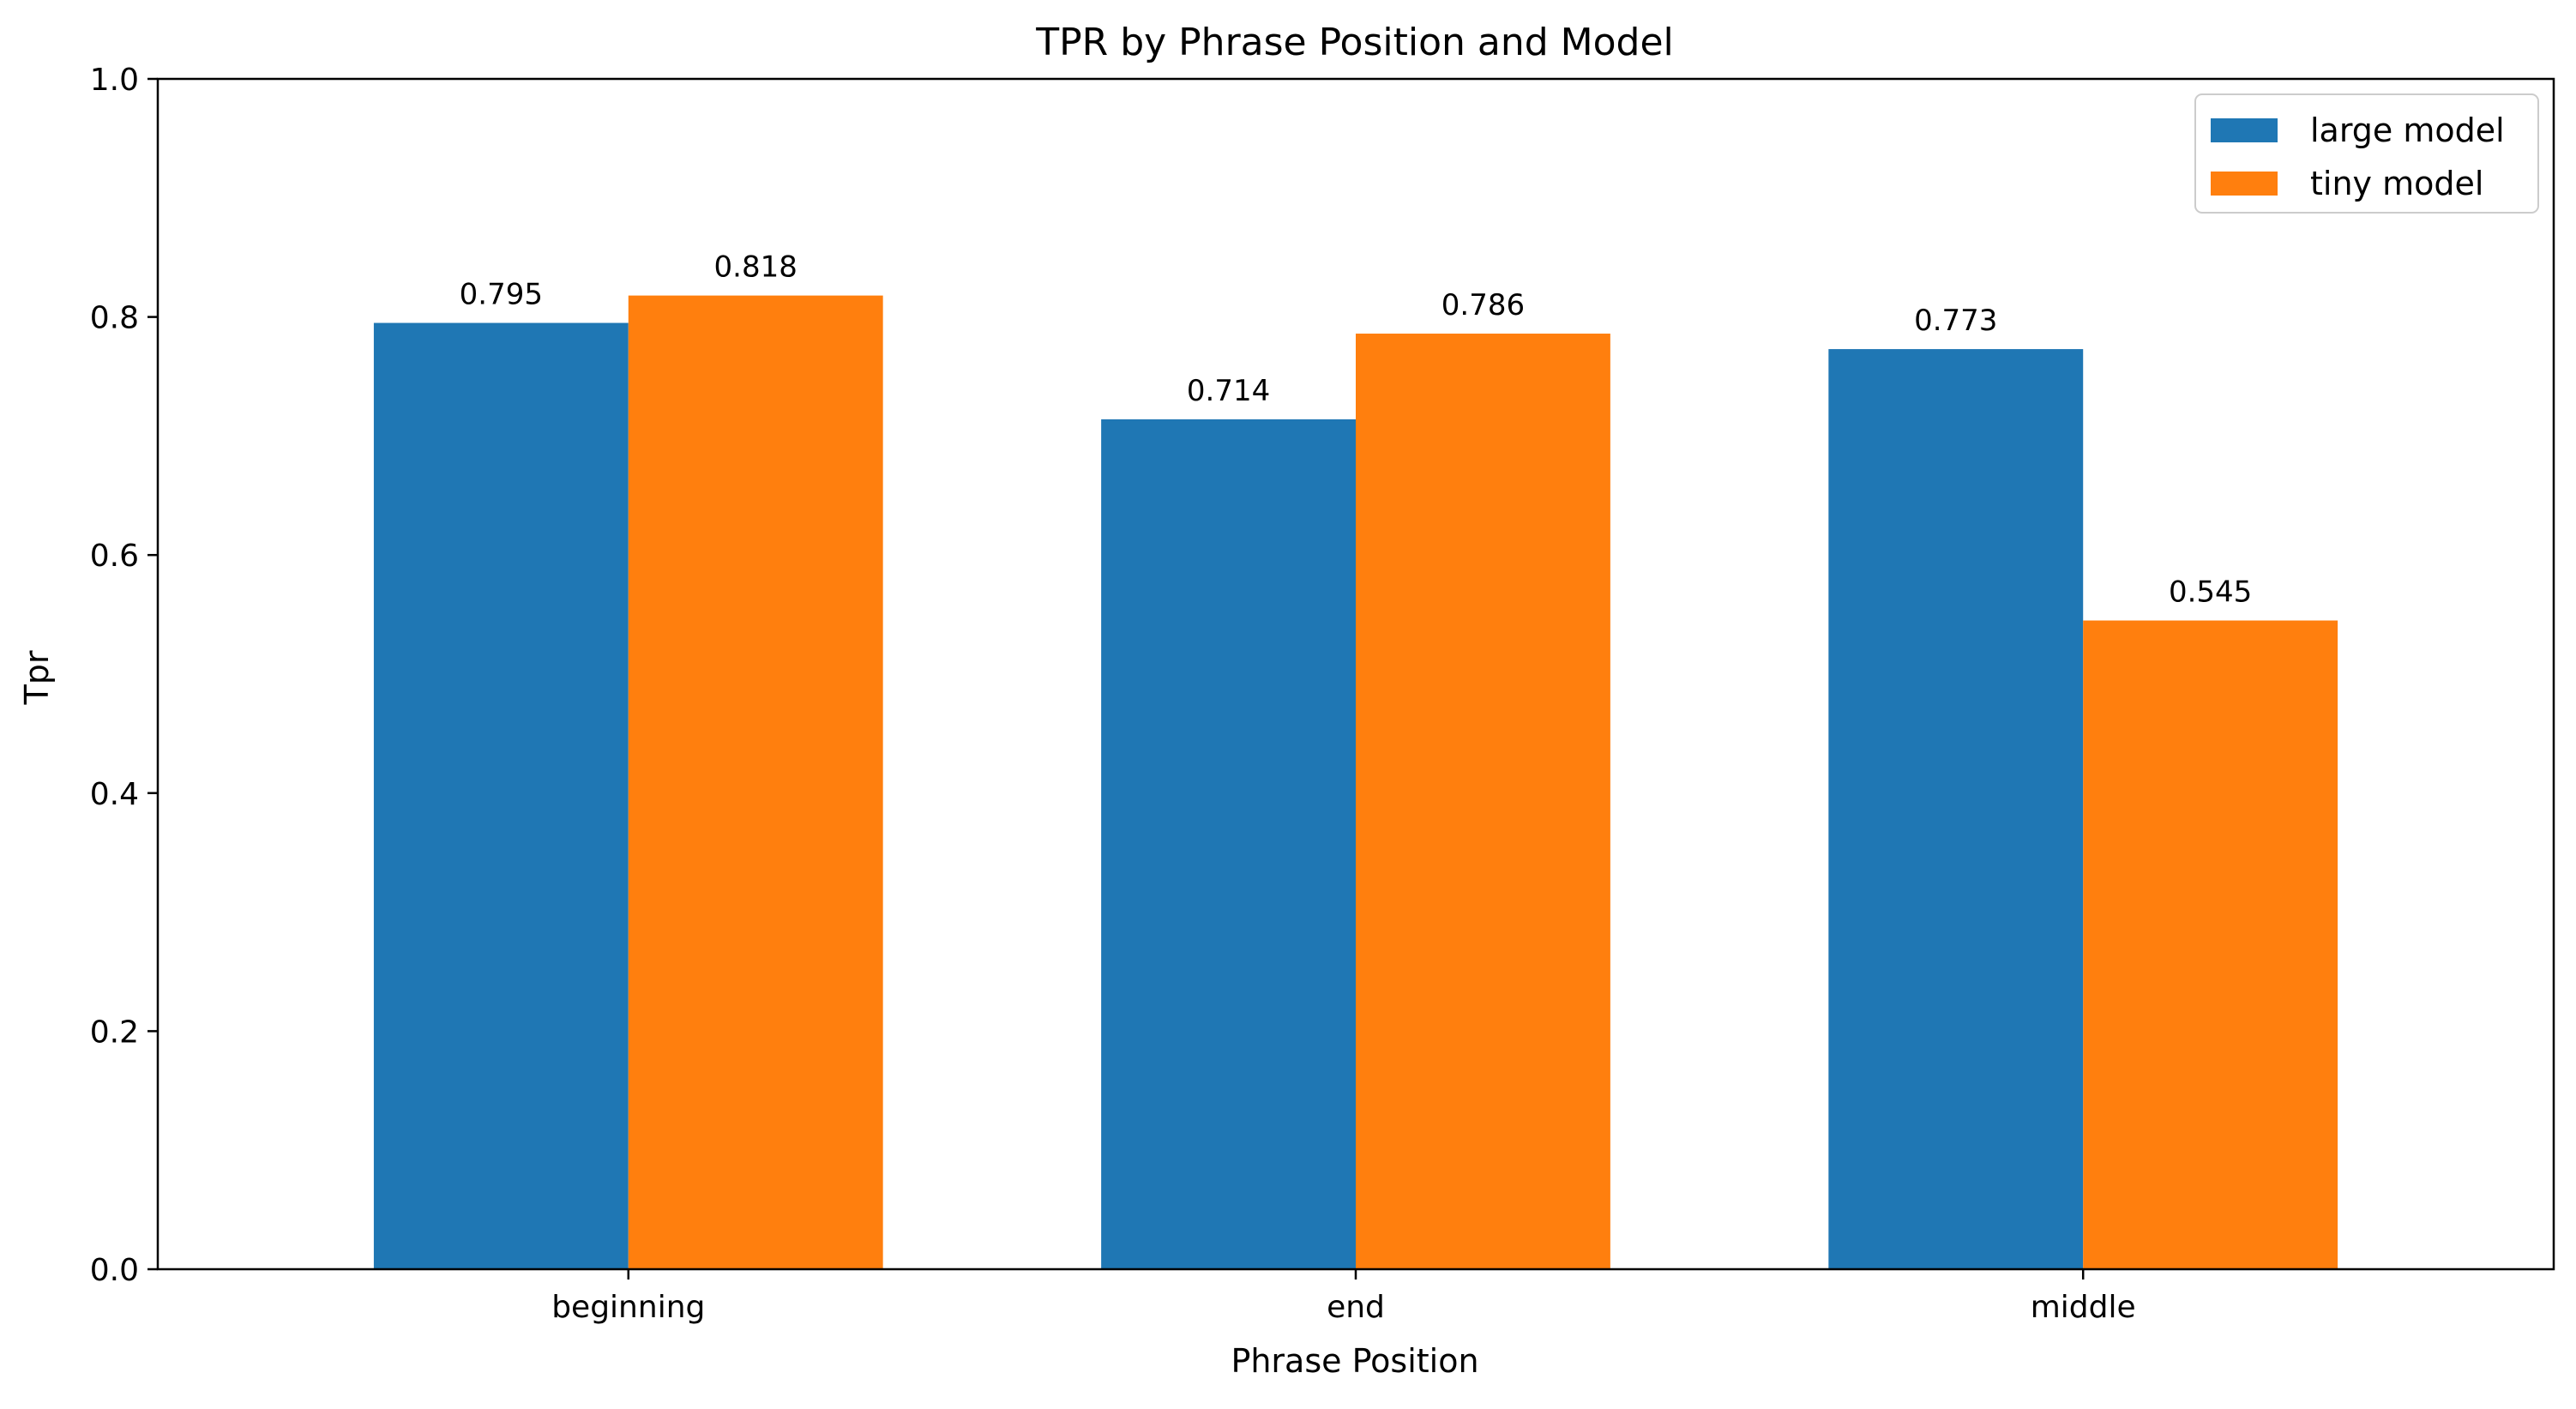  I want to click on bar-large-model-end, so click(1228, 844).